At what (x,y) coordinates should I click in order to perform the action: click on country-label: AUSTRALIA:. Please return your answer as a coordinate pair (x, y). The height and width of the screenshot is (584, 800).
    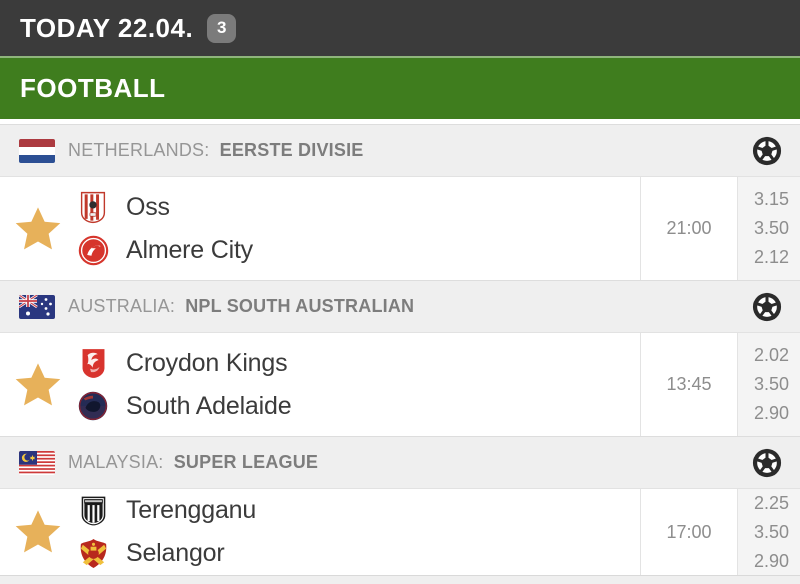
    Looking at the image, I should click on (122, 306).